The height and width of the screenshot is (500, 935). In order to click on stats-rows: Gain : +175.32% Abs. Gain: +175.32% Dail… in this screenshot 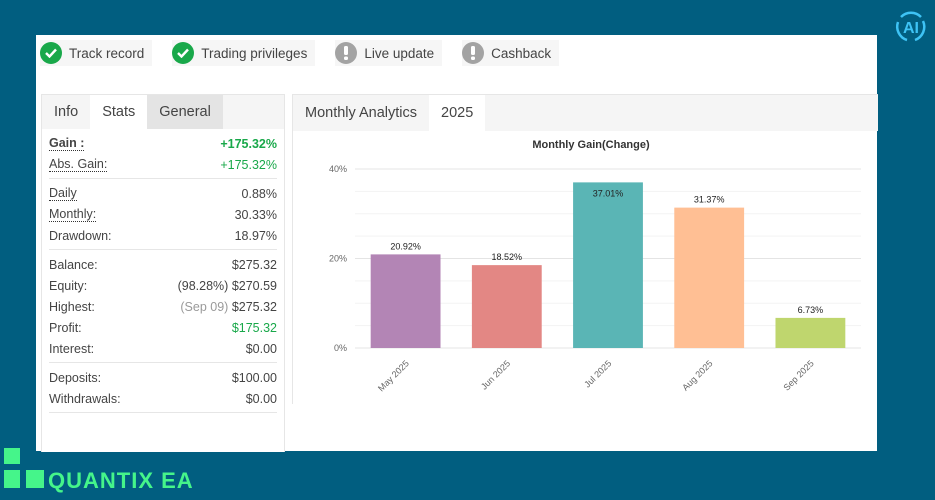, I will do `click(163, 271)`.